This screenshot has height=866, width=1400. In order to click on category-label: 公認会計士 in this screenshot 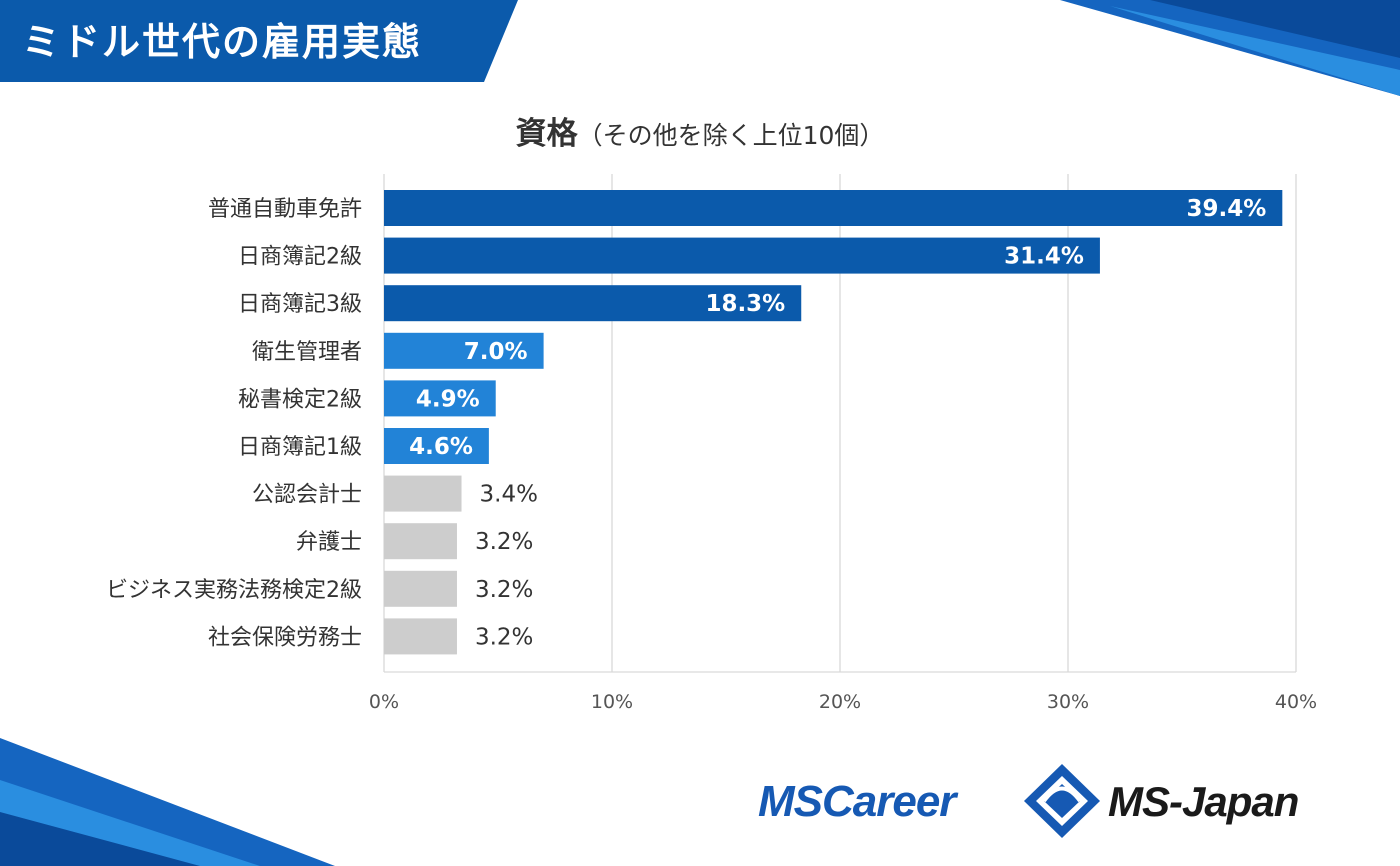, I will do `click(307, 495)`.